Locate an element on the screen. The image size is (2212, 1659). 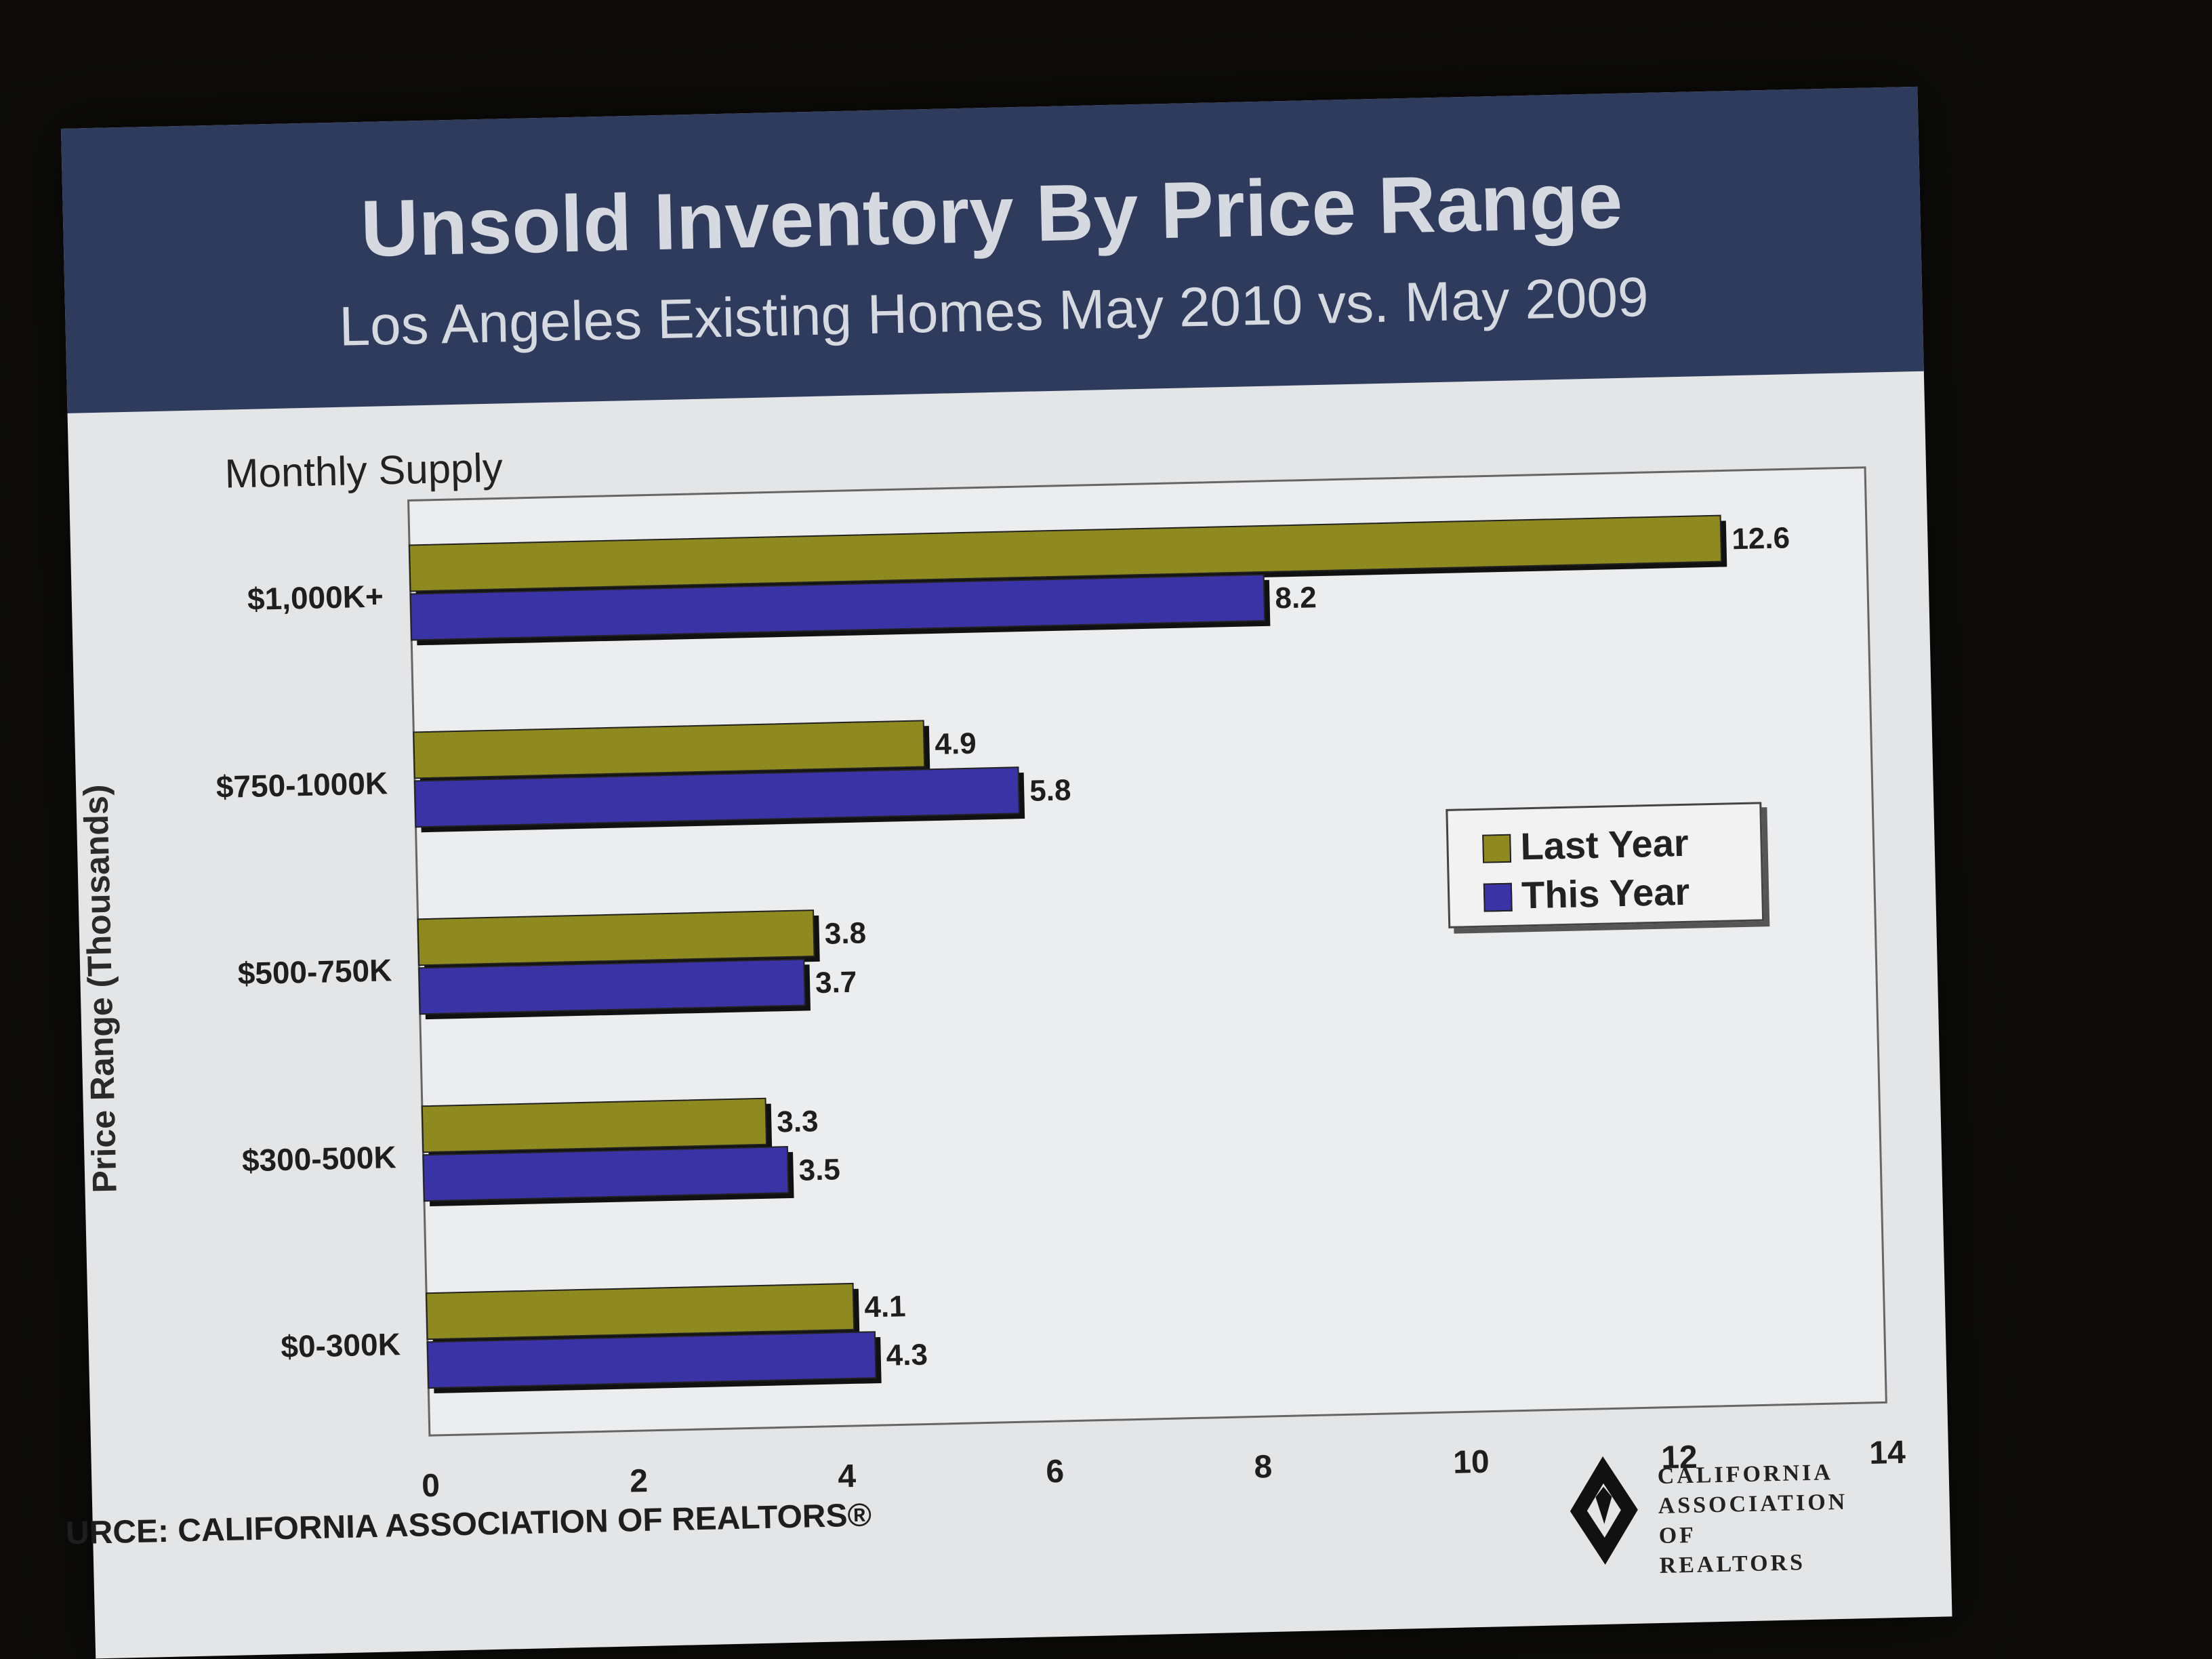
data-label: 8.2 is located at coordinates (1296, 598).